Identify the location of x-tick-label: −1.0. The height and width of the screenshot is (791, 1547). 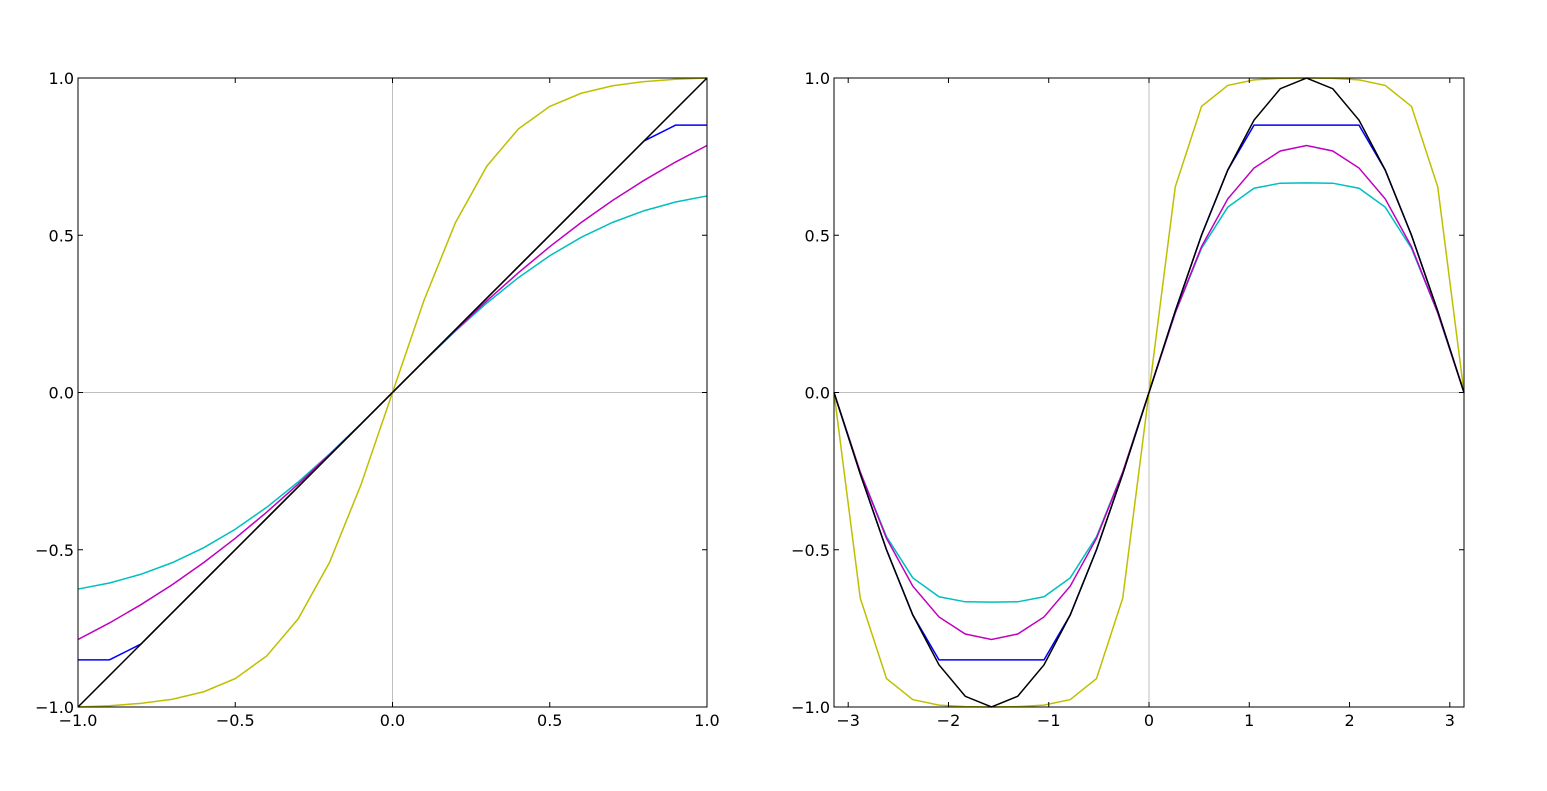
(78, 720).